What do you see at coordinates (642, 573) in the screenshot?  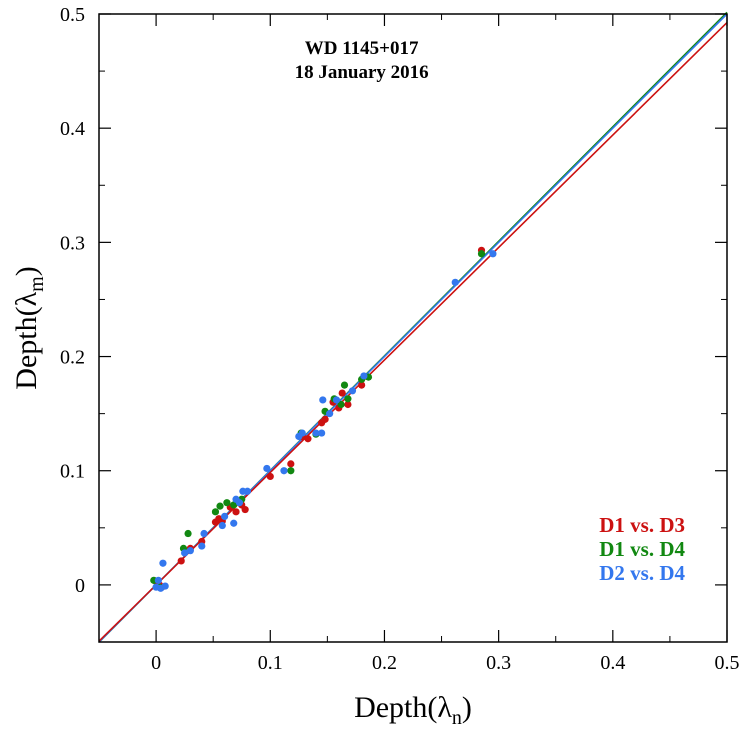 I see `legend-entry: D2 vs. D4` at bounding box center [642, 573].